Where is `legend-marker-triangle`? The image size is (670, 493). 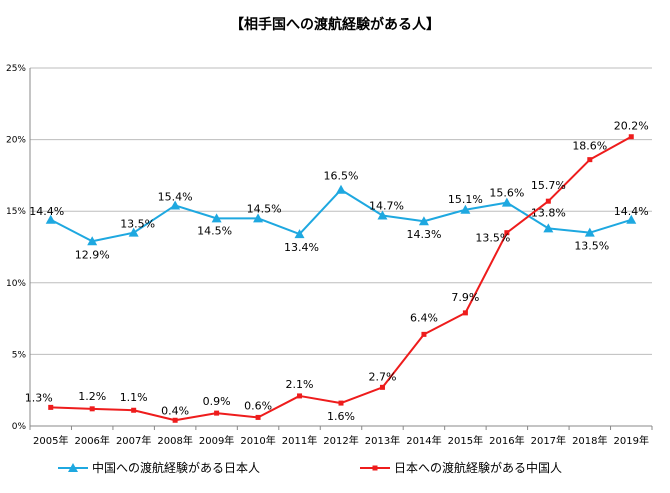
legend-marker-triangle is located at coordinates (73, 467).